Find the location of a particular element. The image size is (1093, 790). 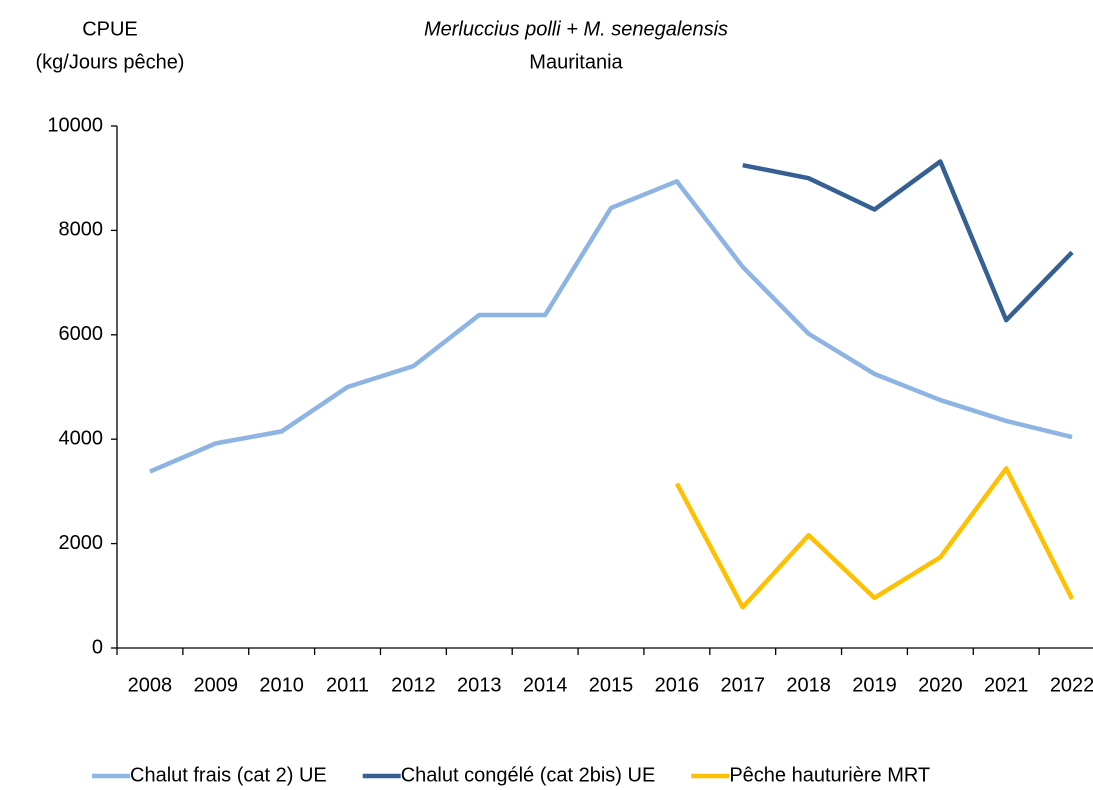

y-tick-label: 6000 is located at coordinates (81, 334).